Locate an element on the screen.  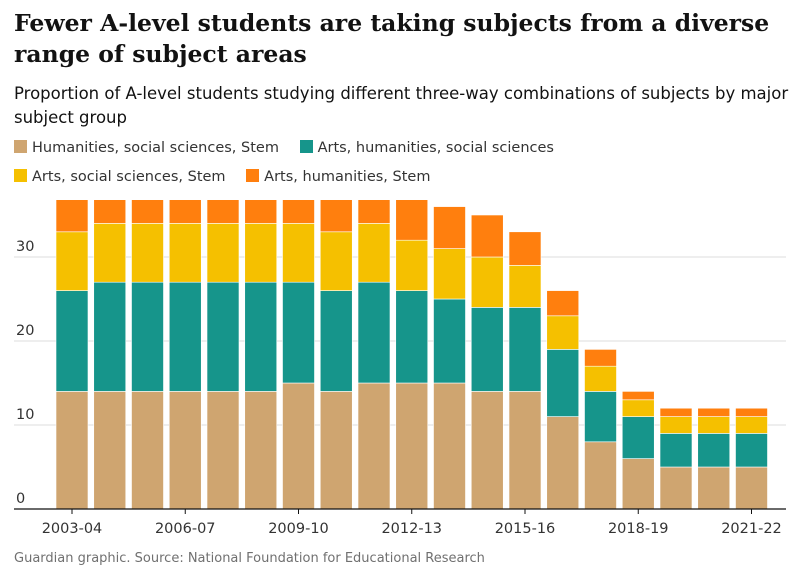
legend-label: Arts, social sciences, Stem is located at coordinates (129, 177).